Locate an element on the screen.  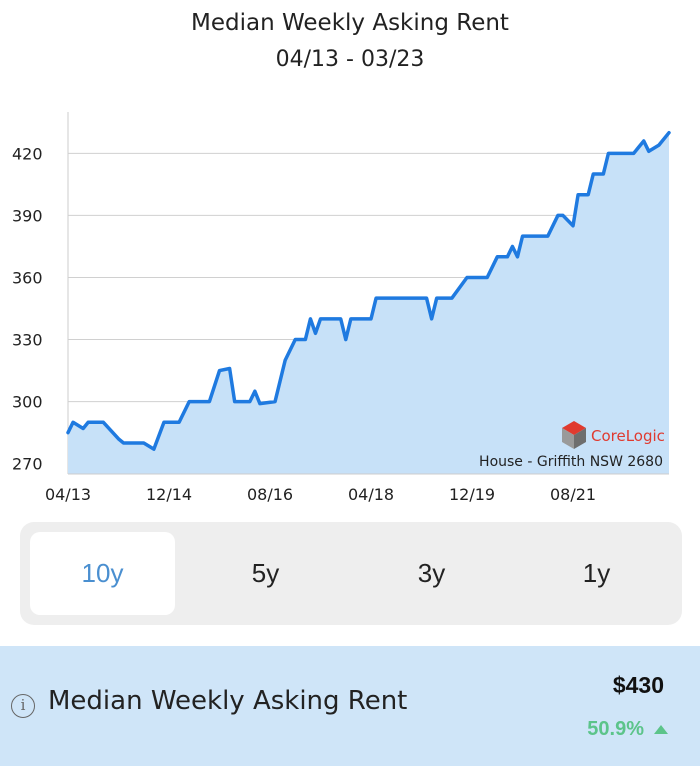
y-tick-label: 420 is located at coordinates (27, 153).